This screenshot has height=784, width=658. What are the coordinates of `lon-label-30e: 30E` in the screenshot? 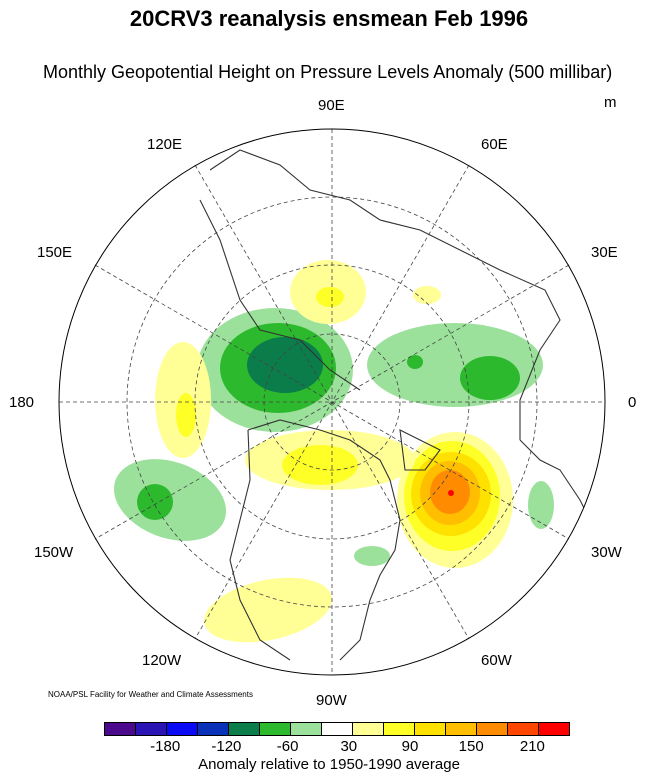 It's located at (604, 252).